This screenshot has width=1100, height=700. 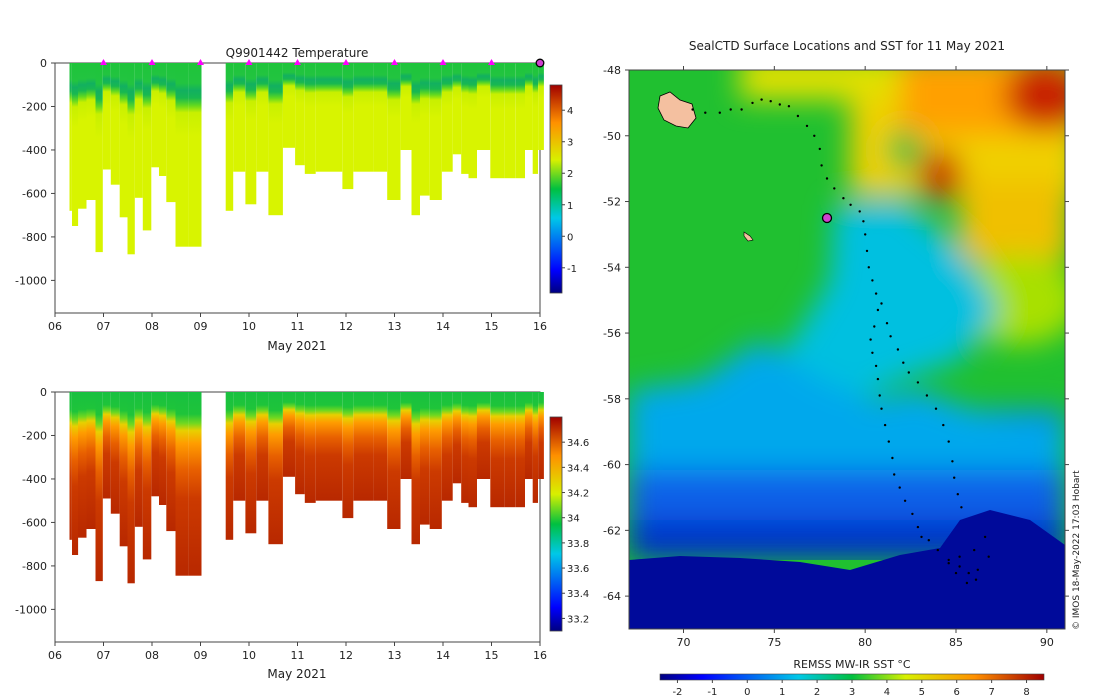 What do you see at coordinates (578, 569) in the screenshot?
I see `colorbar-tick-label: 33.6` at bounding box center [578, 569].